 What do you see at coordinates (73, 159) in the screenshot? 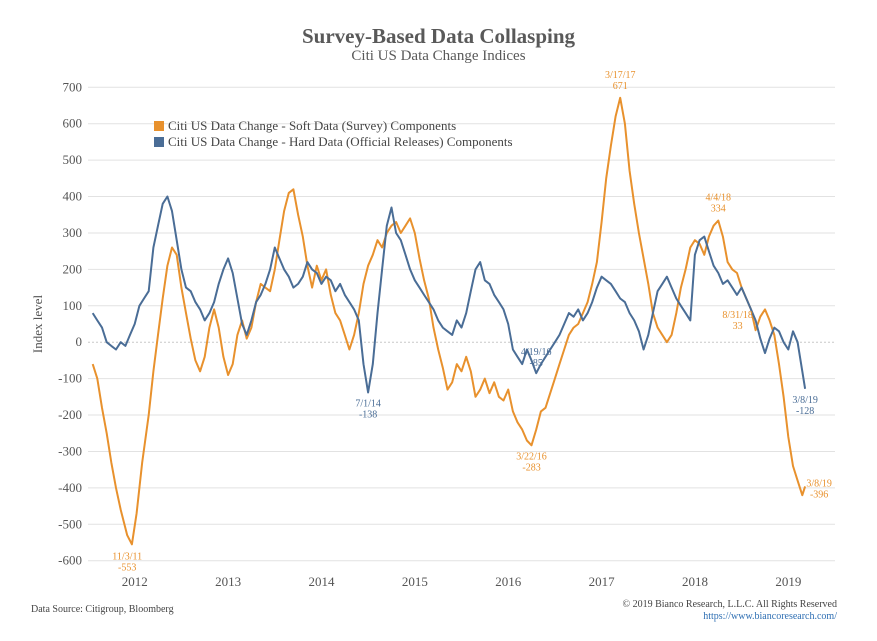
I see `y-tick-label: 500` at bounding box center [73, 159].